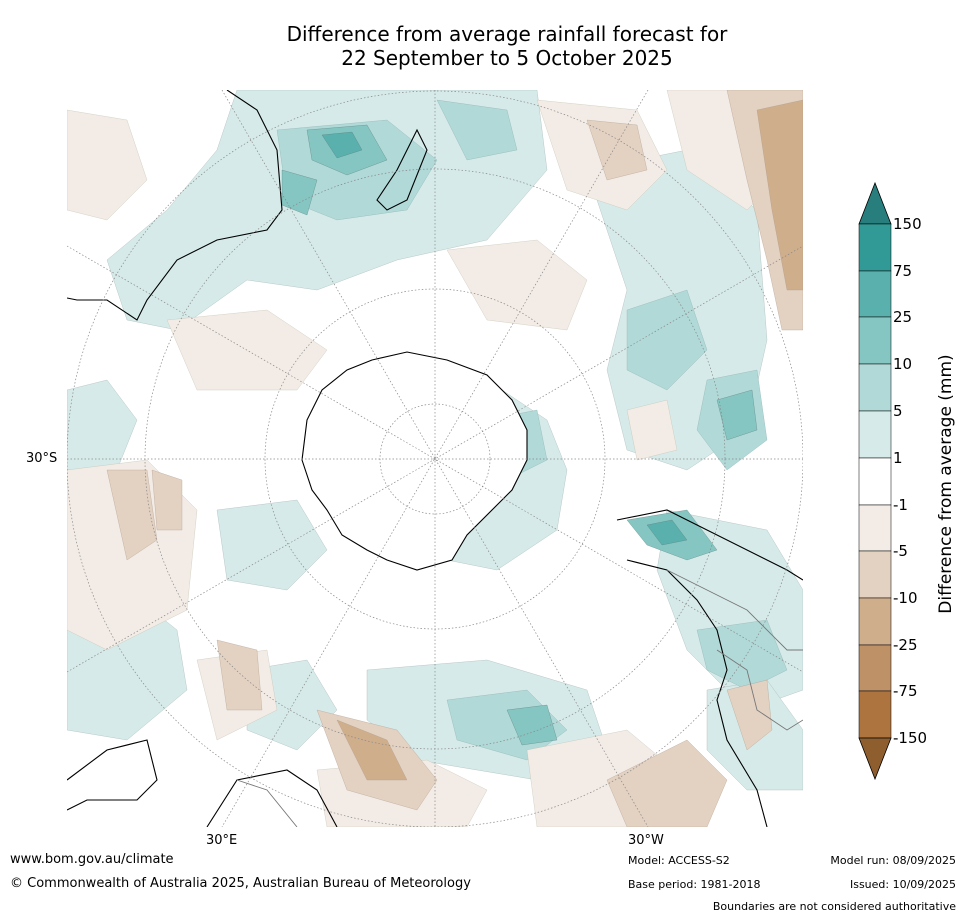 This screenshot has height=919, width=965. Describe the element at coordinates (875, 759) in the screenshot. I see `colorbar-under-arrow` at that location.